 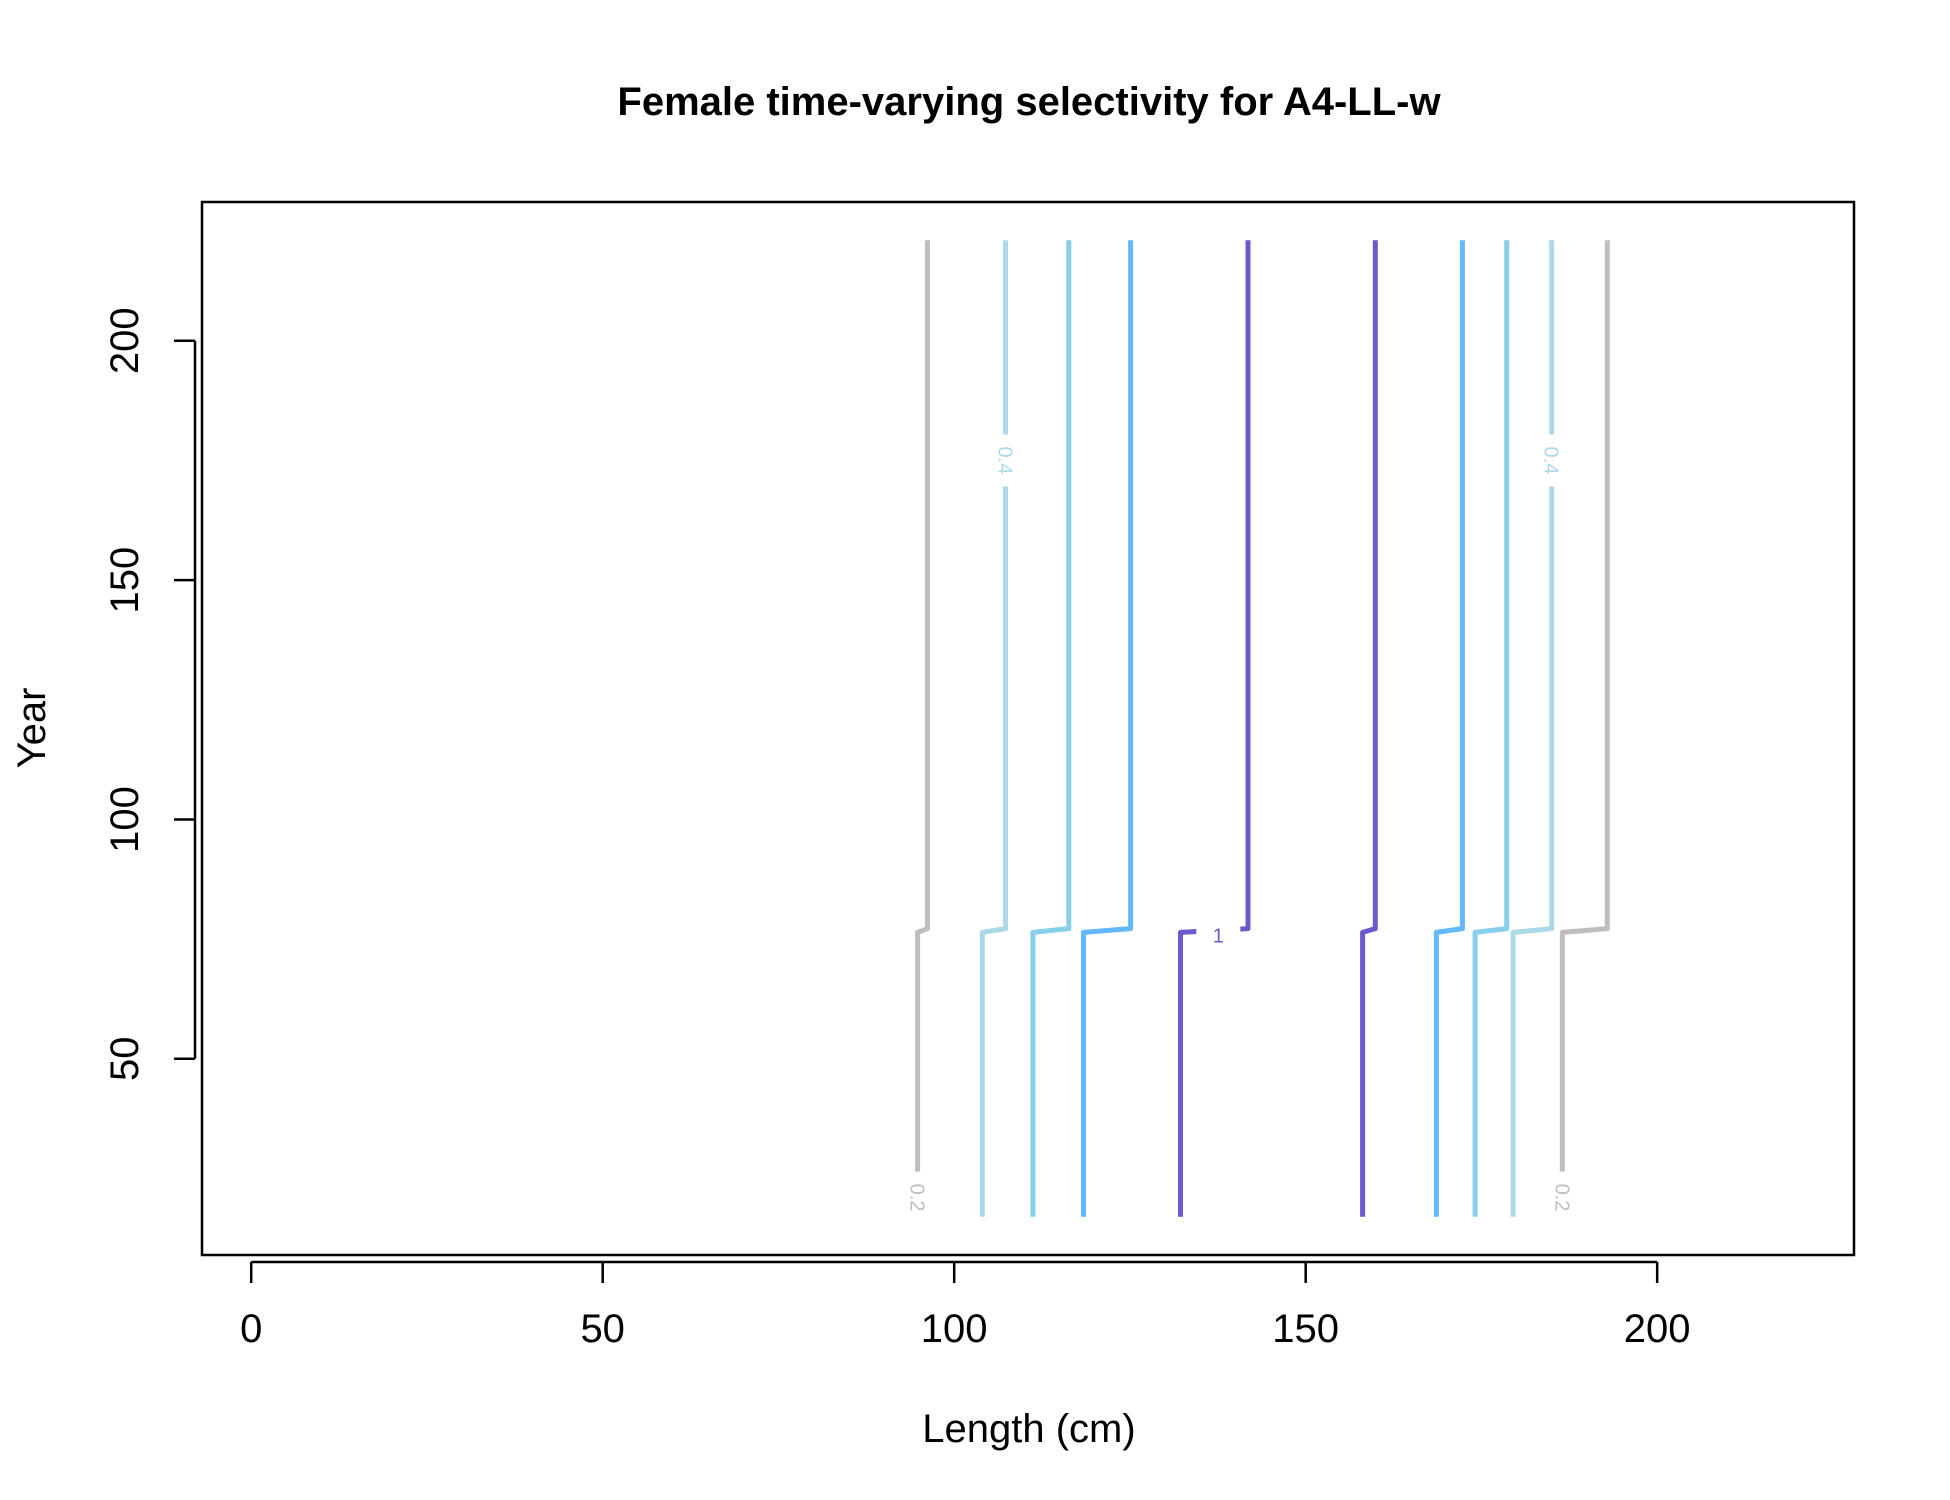 What do you see at coordinates (1369, 728) in the screenshot?
I see `contour-line-1-descending` at bounding box center [1369, 728].